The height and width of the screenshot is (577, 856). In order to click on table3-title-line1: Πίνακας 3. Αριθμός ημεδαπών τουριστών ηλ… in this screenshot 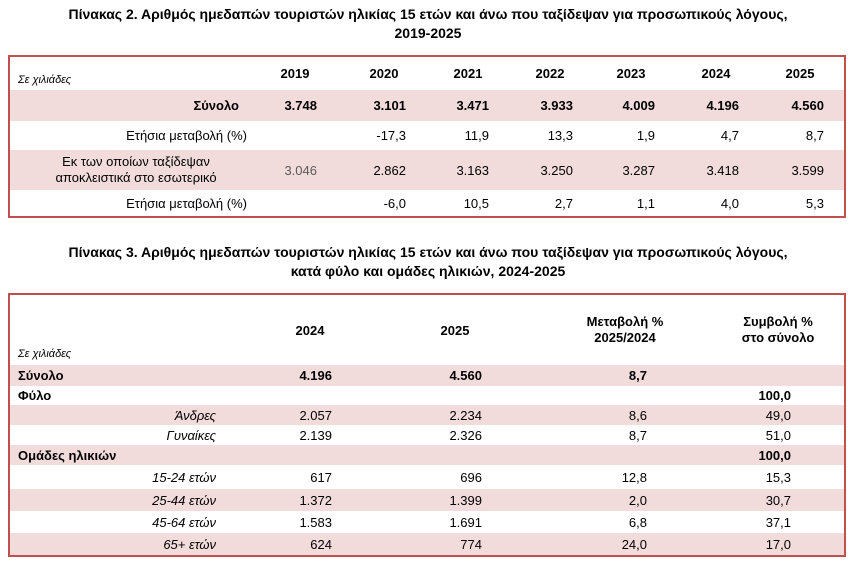, I will do `click(428, 252)`.